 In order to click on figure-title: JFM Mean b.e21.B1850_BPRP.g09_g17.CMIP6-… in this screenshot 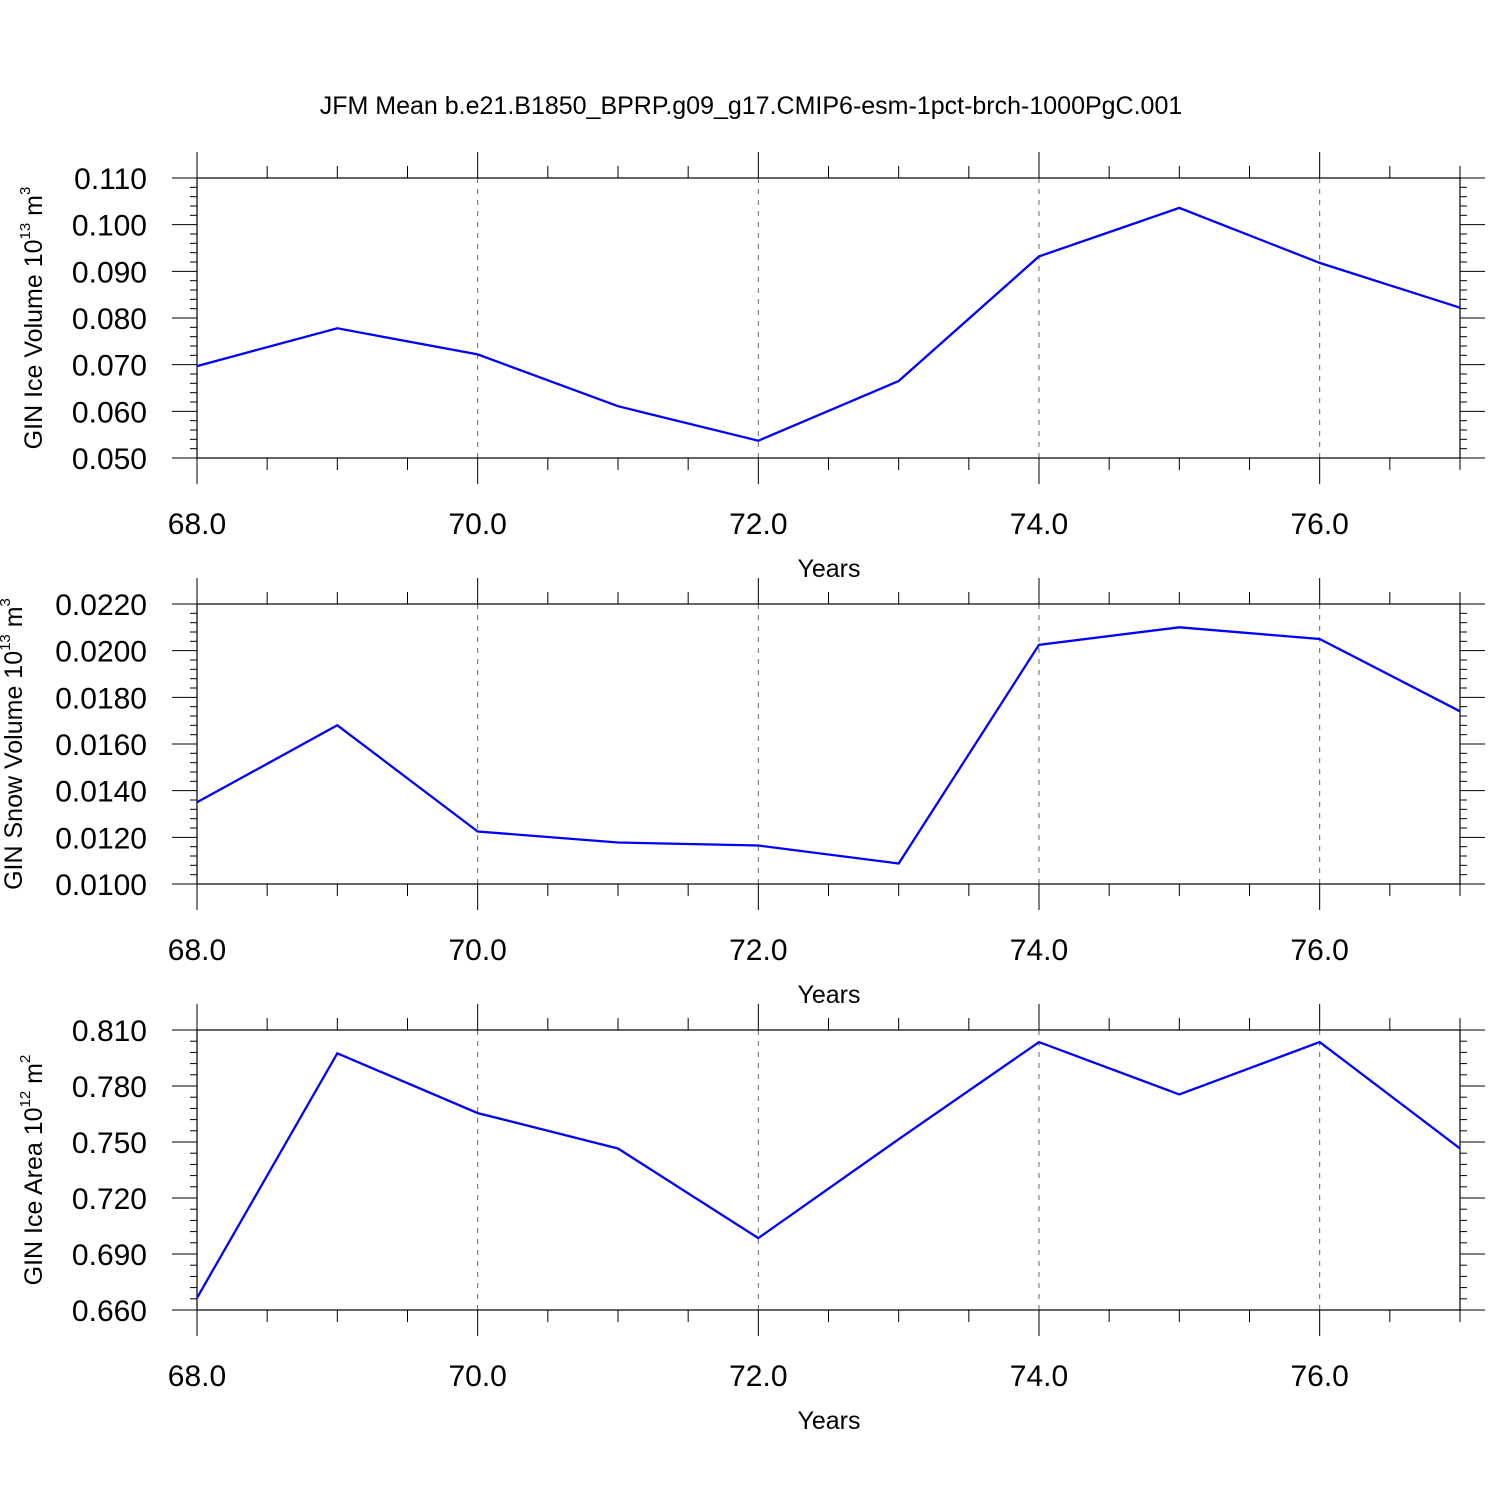, I will do `click(751, 106)`.